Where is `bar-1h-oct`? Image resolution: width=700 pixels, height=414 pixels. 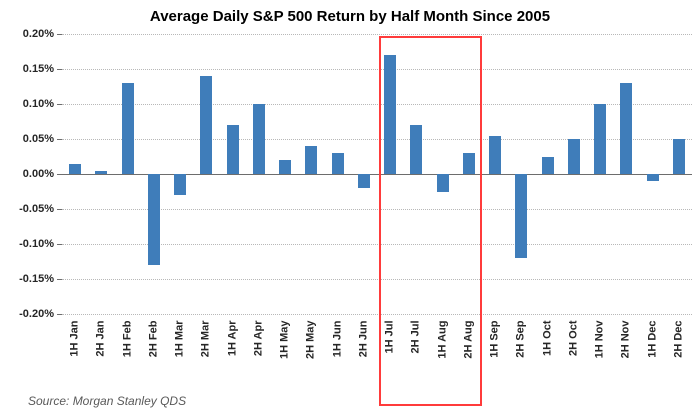
bar-1h-oct is located at coordinates (547, 165).